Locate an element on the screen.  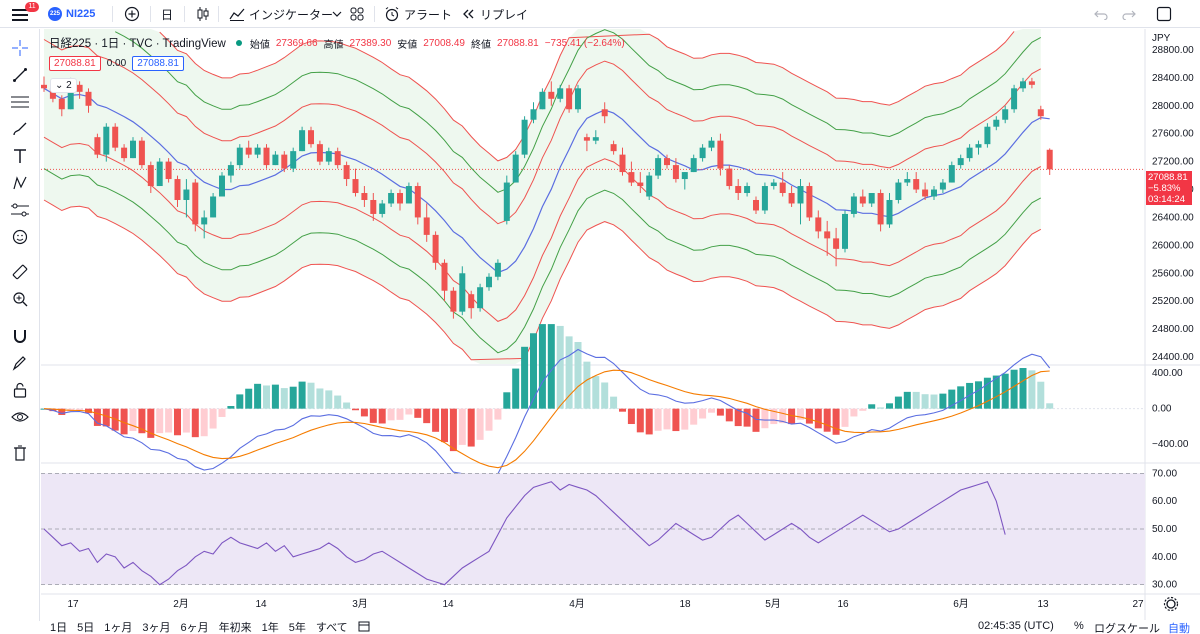
hide-drawings-tool is located at coordinates (20, 417).